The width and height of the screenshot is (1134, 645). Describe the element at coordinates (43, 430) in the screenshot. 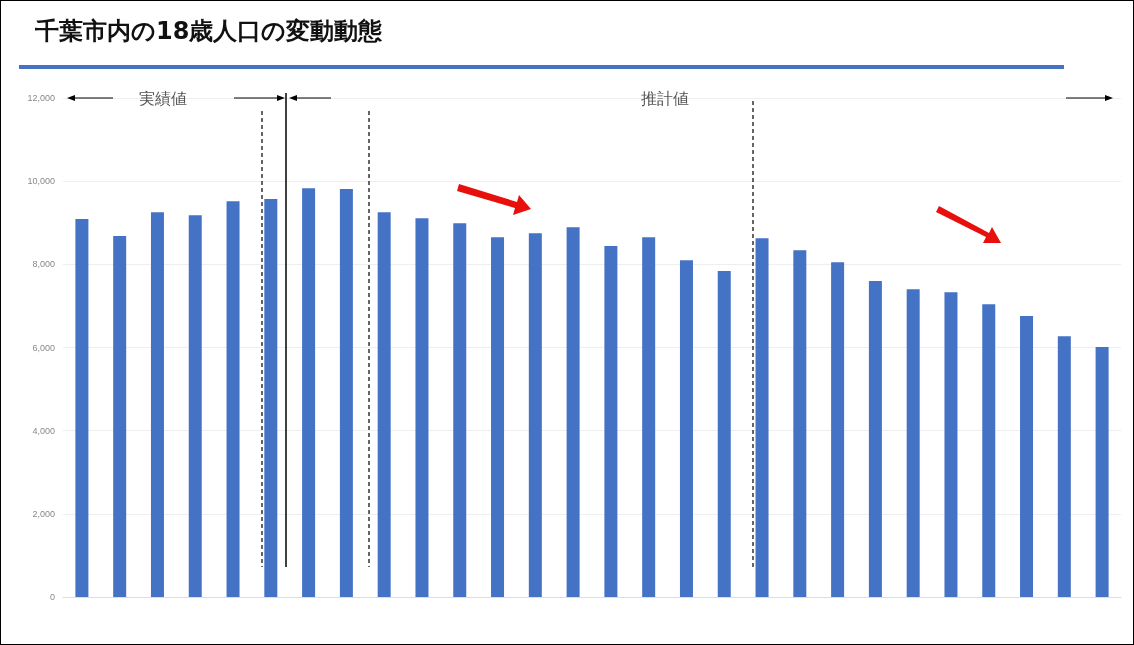

I see `y-tick-label: 4,000` at that location.